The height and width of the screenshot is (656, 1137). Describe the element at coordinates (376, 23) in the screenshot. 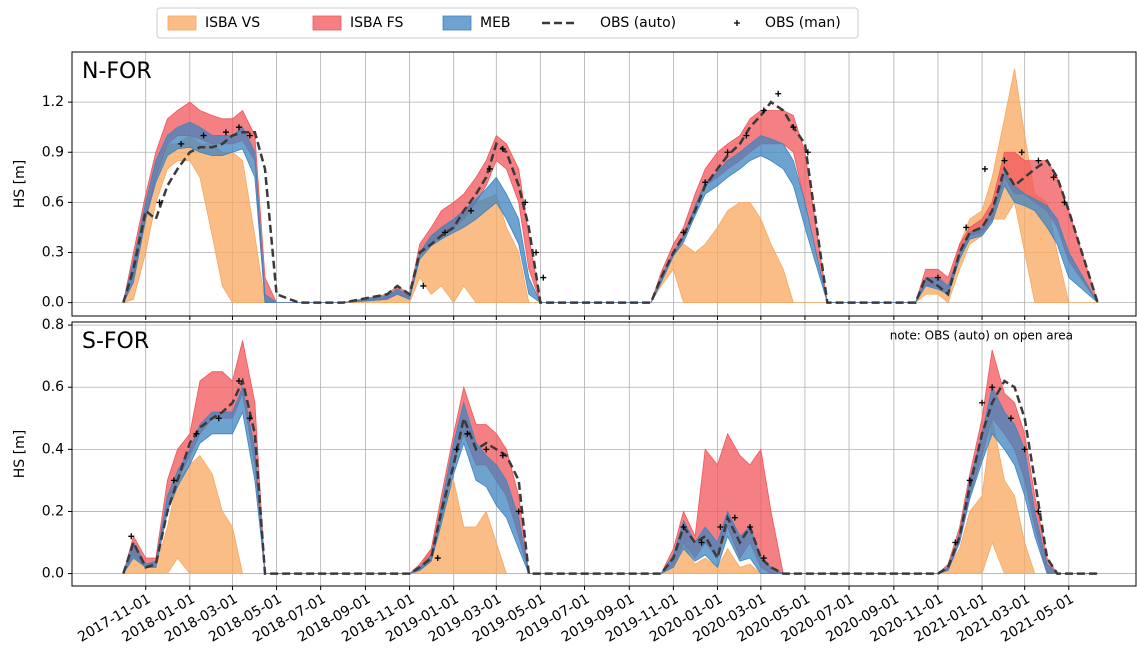

I see `legend-label: ISBA FS` at that location.